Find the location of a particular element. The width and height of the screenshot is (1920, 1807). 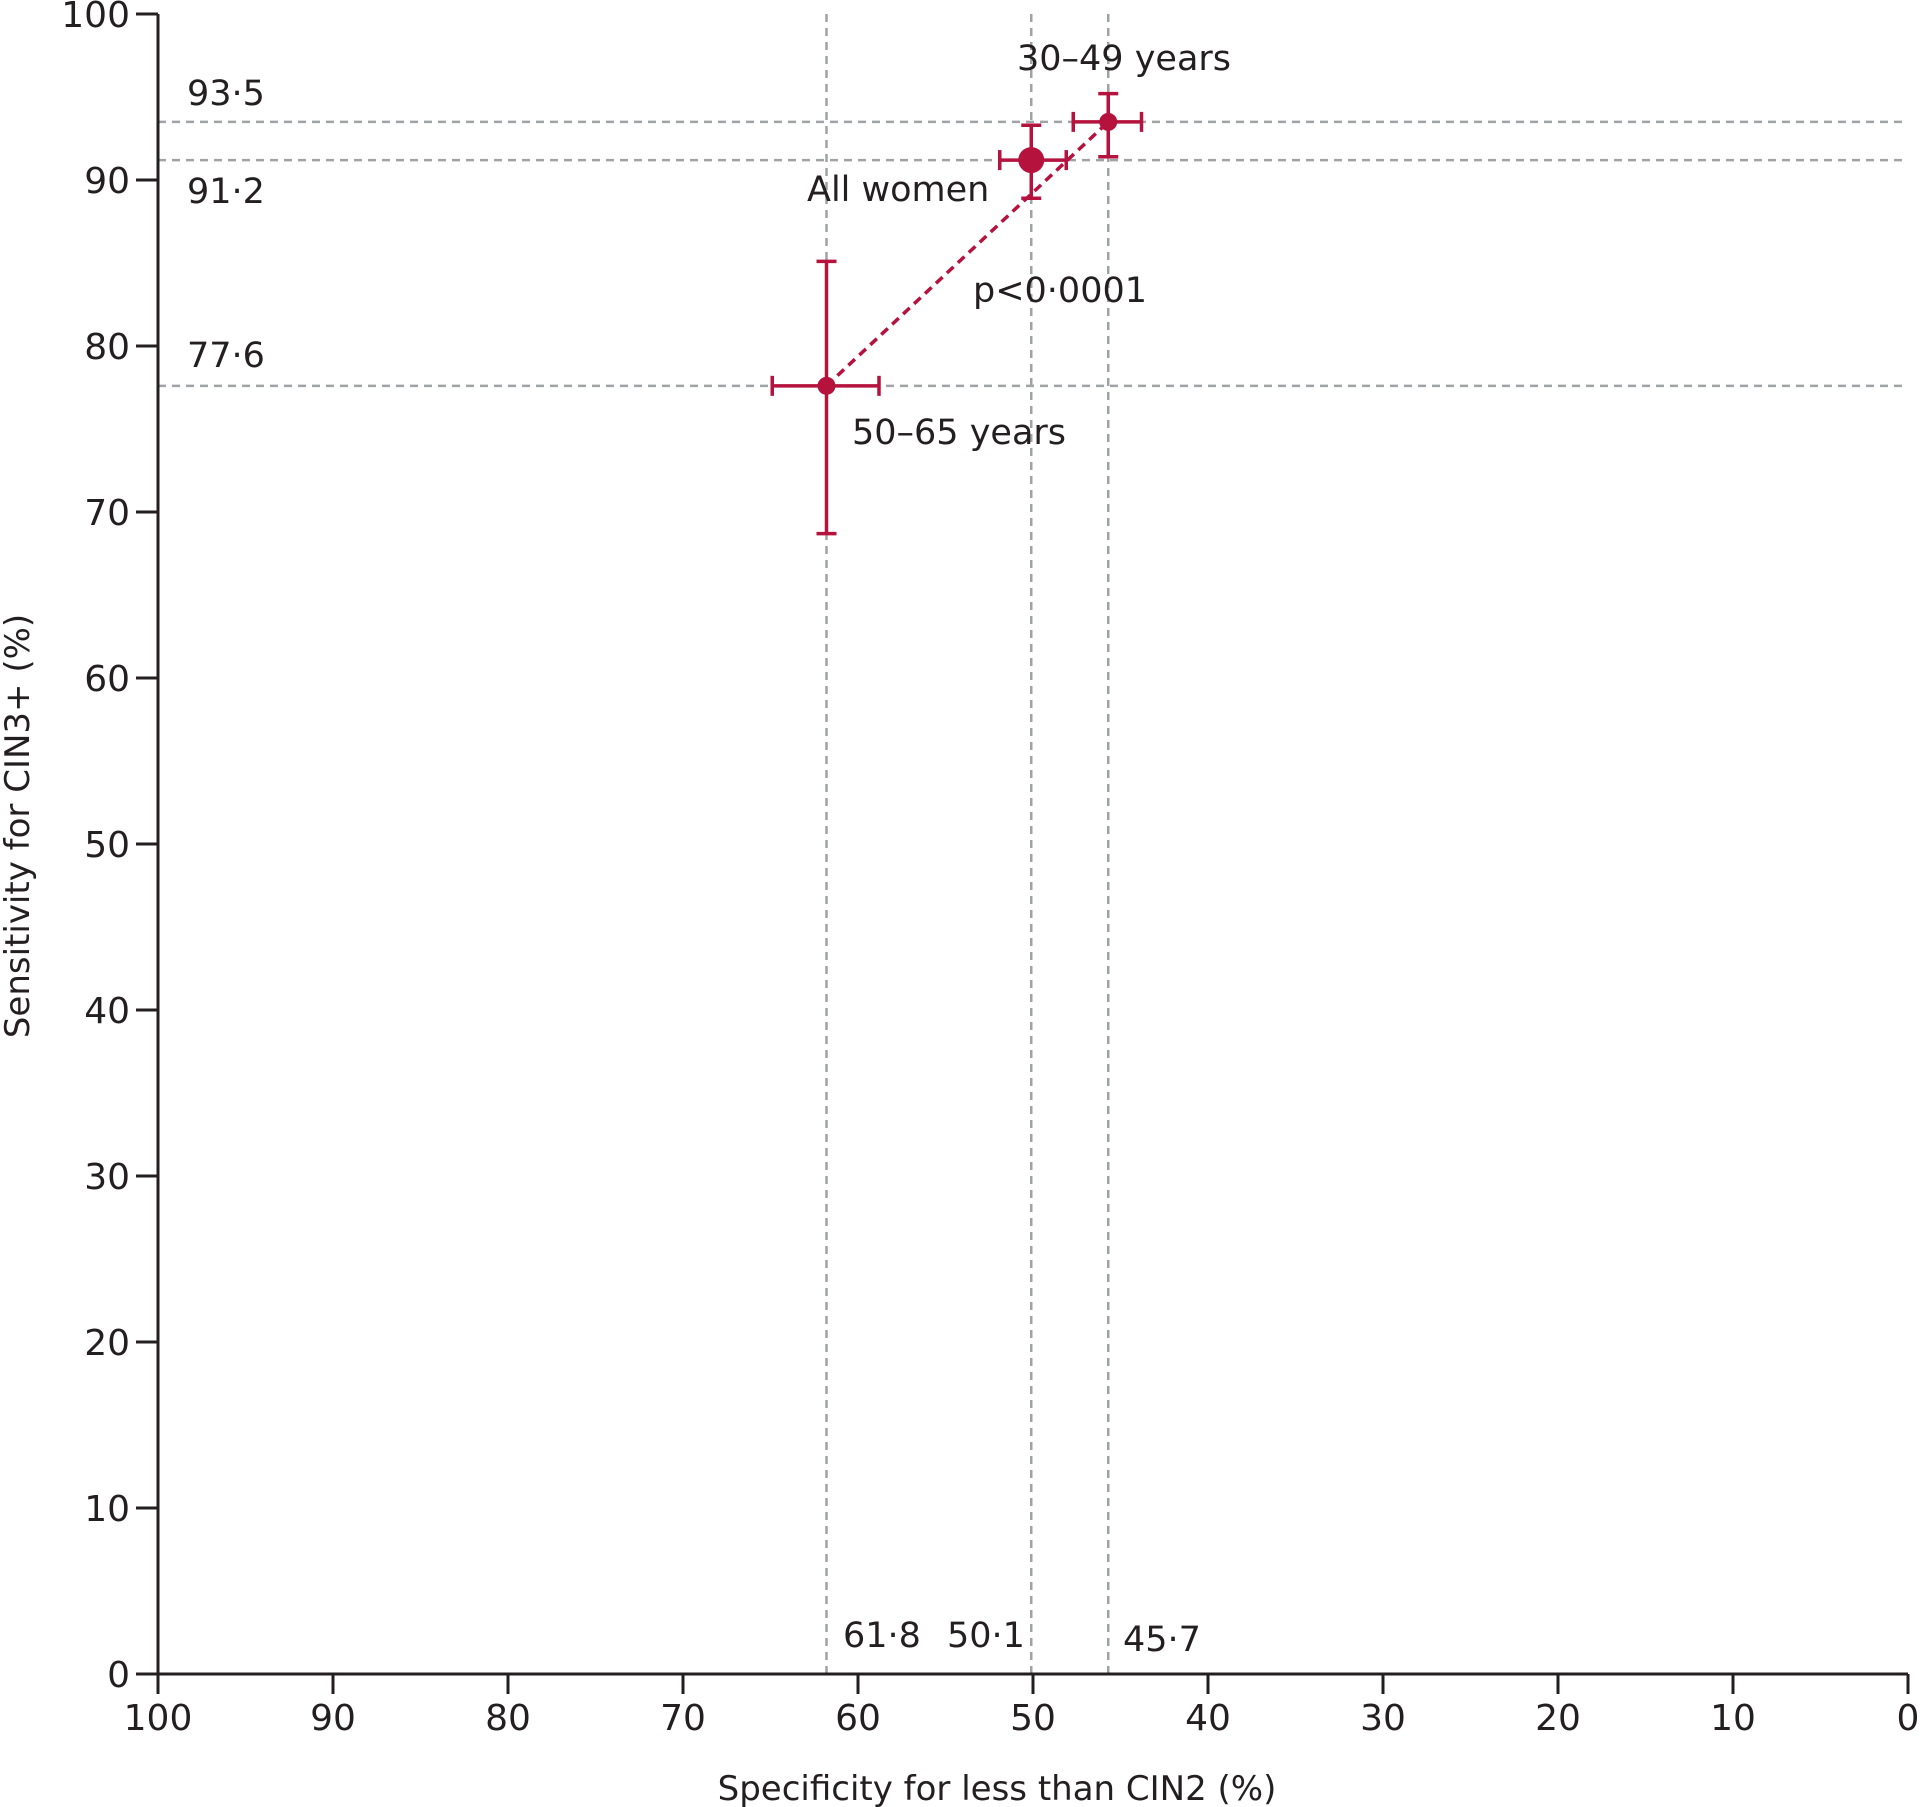

x-tick-label: 20 is located at coordinates (1558, 1718).